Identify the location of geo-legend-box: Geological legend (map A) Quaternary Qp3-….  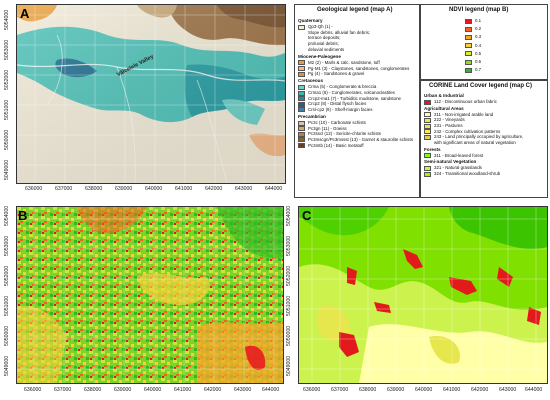
(357, 101).